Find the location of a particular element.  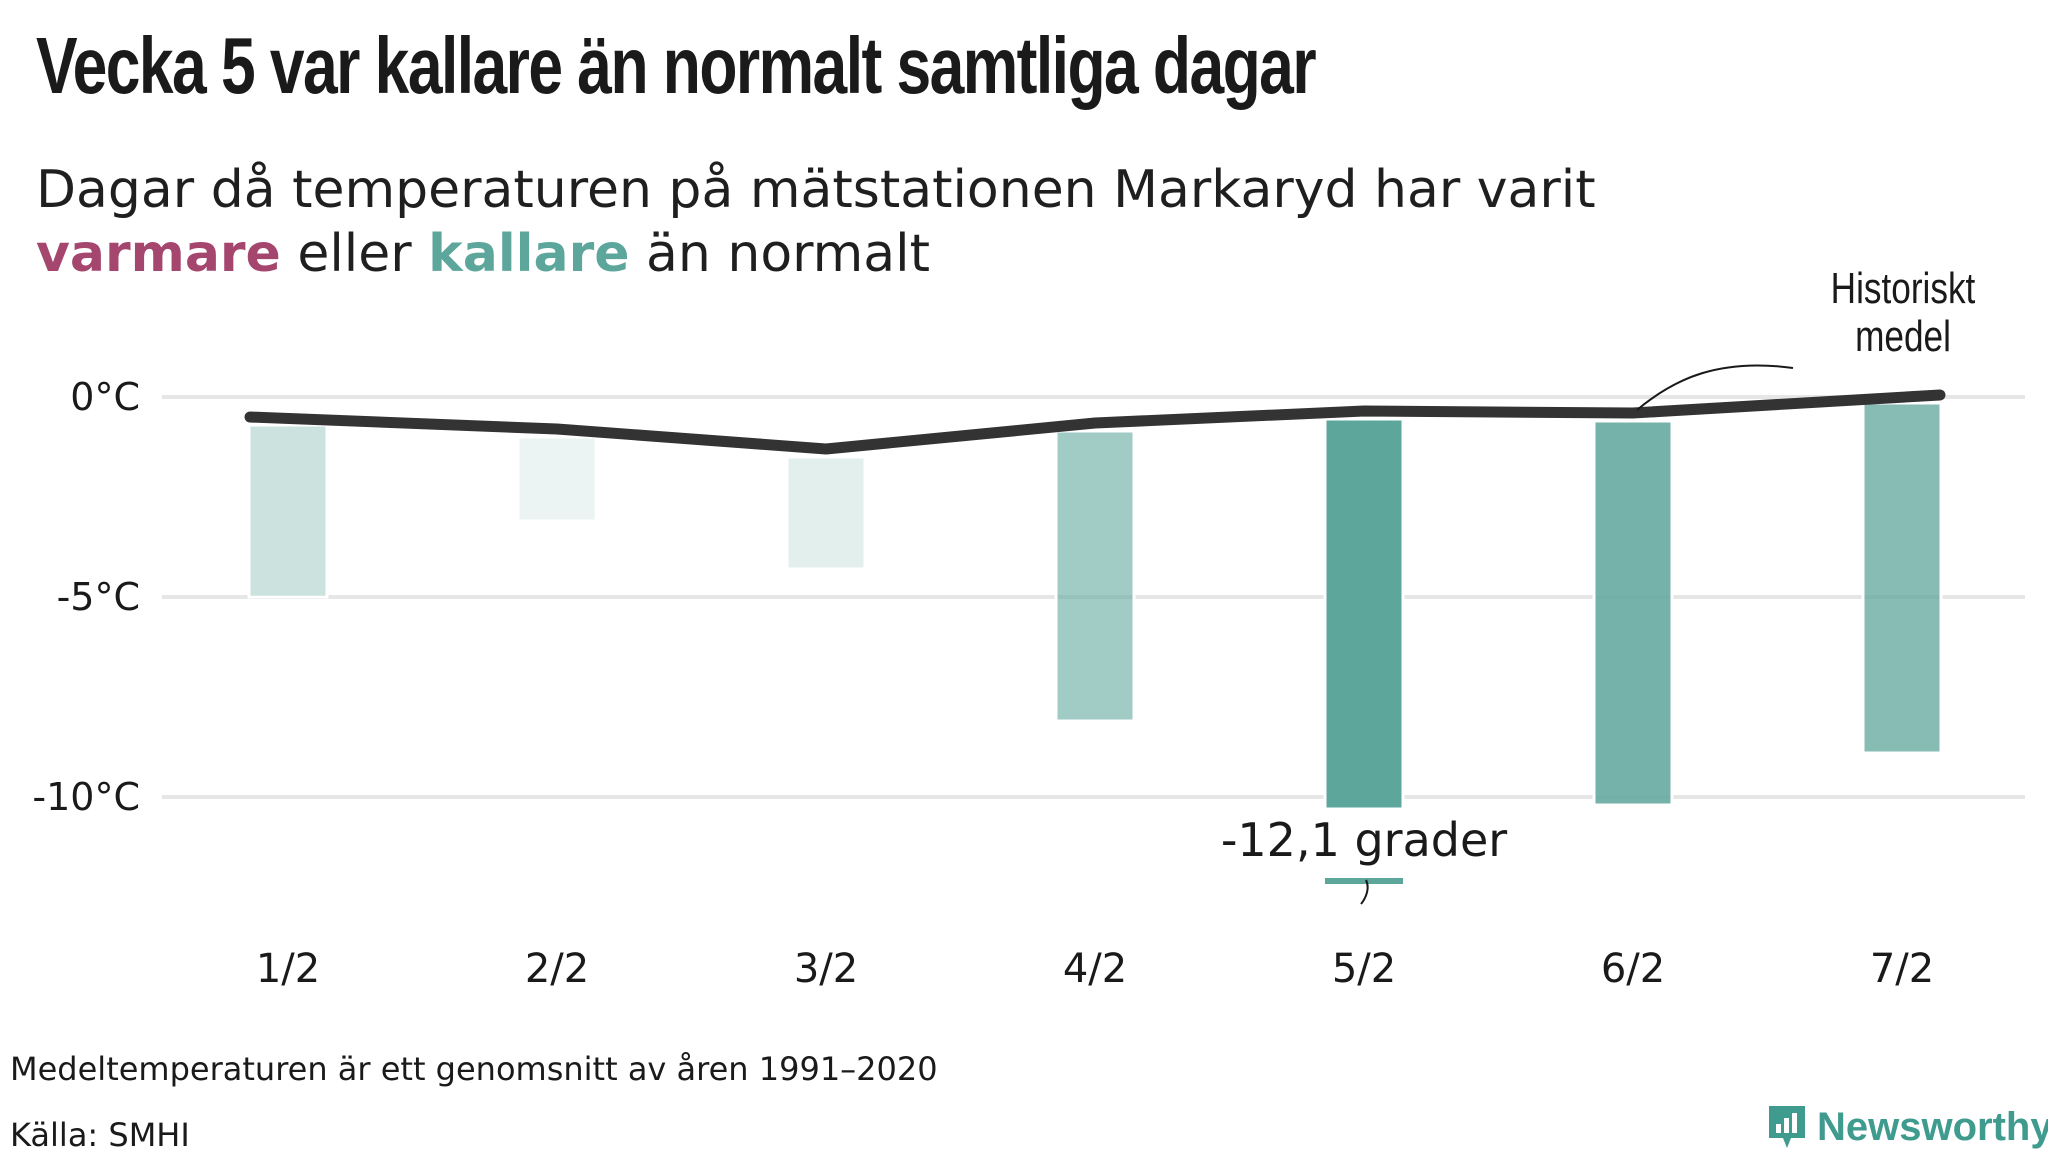

subtitle-middle: eller is located at coordinates (354, 254).